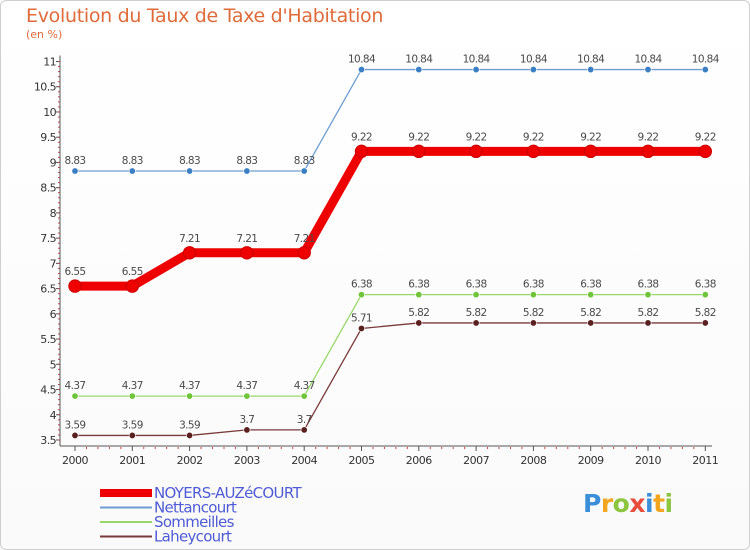  What do you see at coordinates (195, 508) in the screenshot?
I see `legend-label-nettancourt: Nettancourt` at bounding box center [195, 508].